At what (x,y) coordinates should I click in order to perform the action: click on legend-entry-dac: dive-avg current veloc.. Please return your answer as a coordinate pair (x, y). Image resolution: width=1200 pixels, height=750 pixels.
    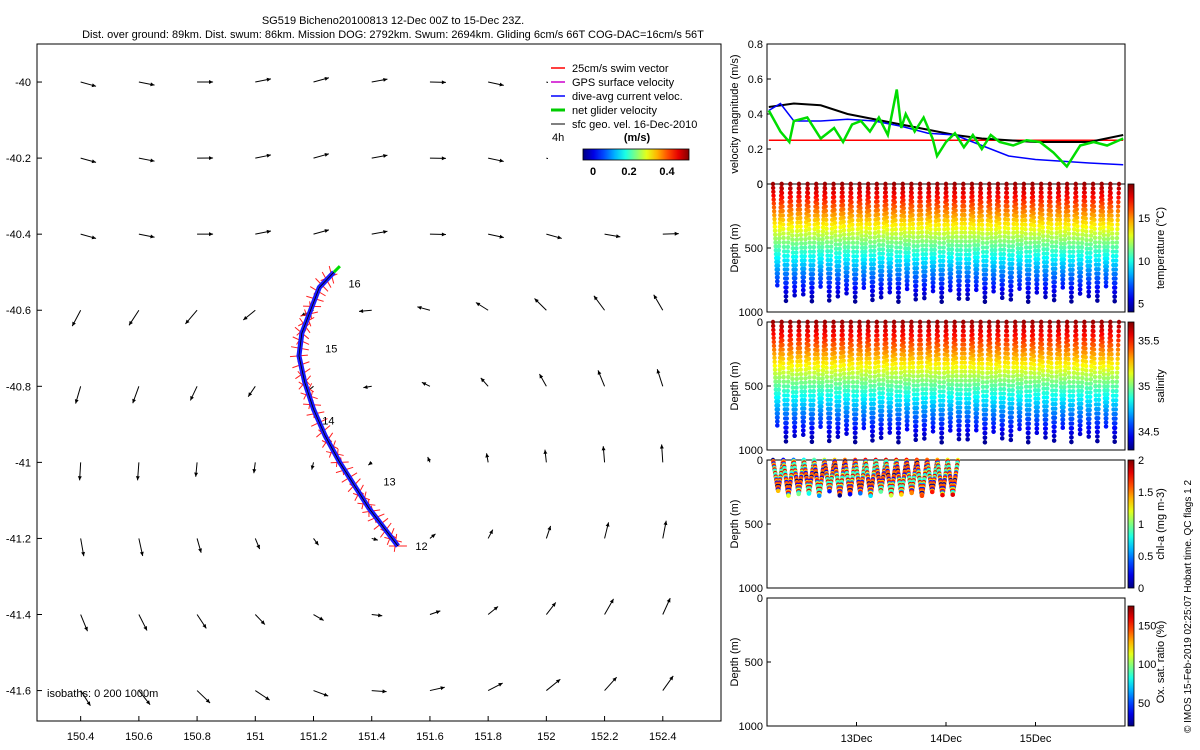
    Looking at the image, I should click on (617, 97).